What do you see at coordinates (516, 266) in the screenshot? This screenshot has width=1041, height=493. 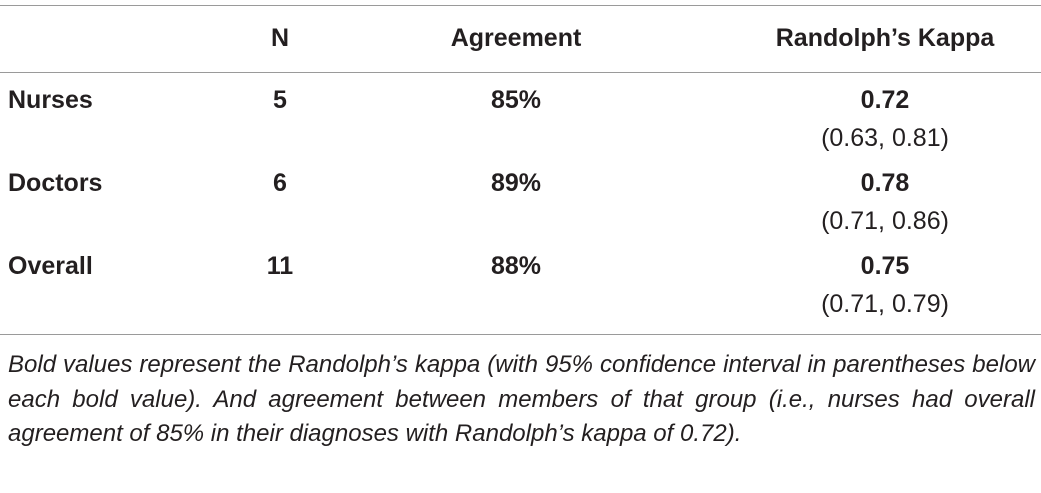 I see `agreement-value: 88%` at bounding box center [516, 266].